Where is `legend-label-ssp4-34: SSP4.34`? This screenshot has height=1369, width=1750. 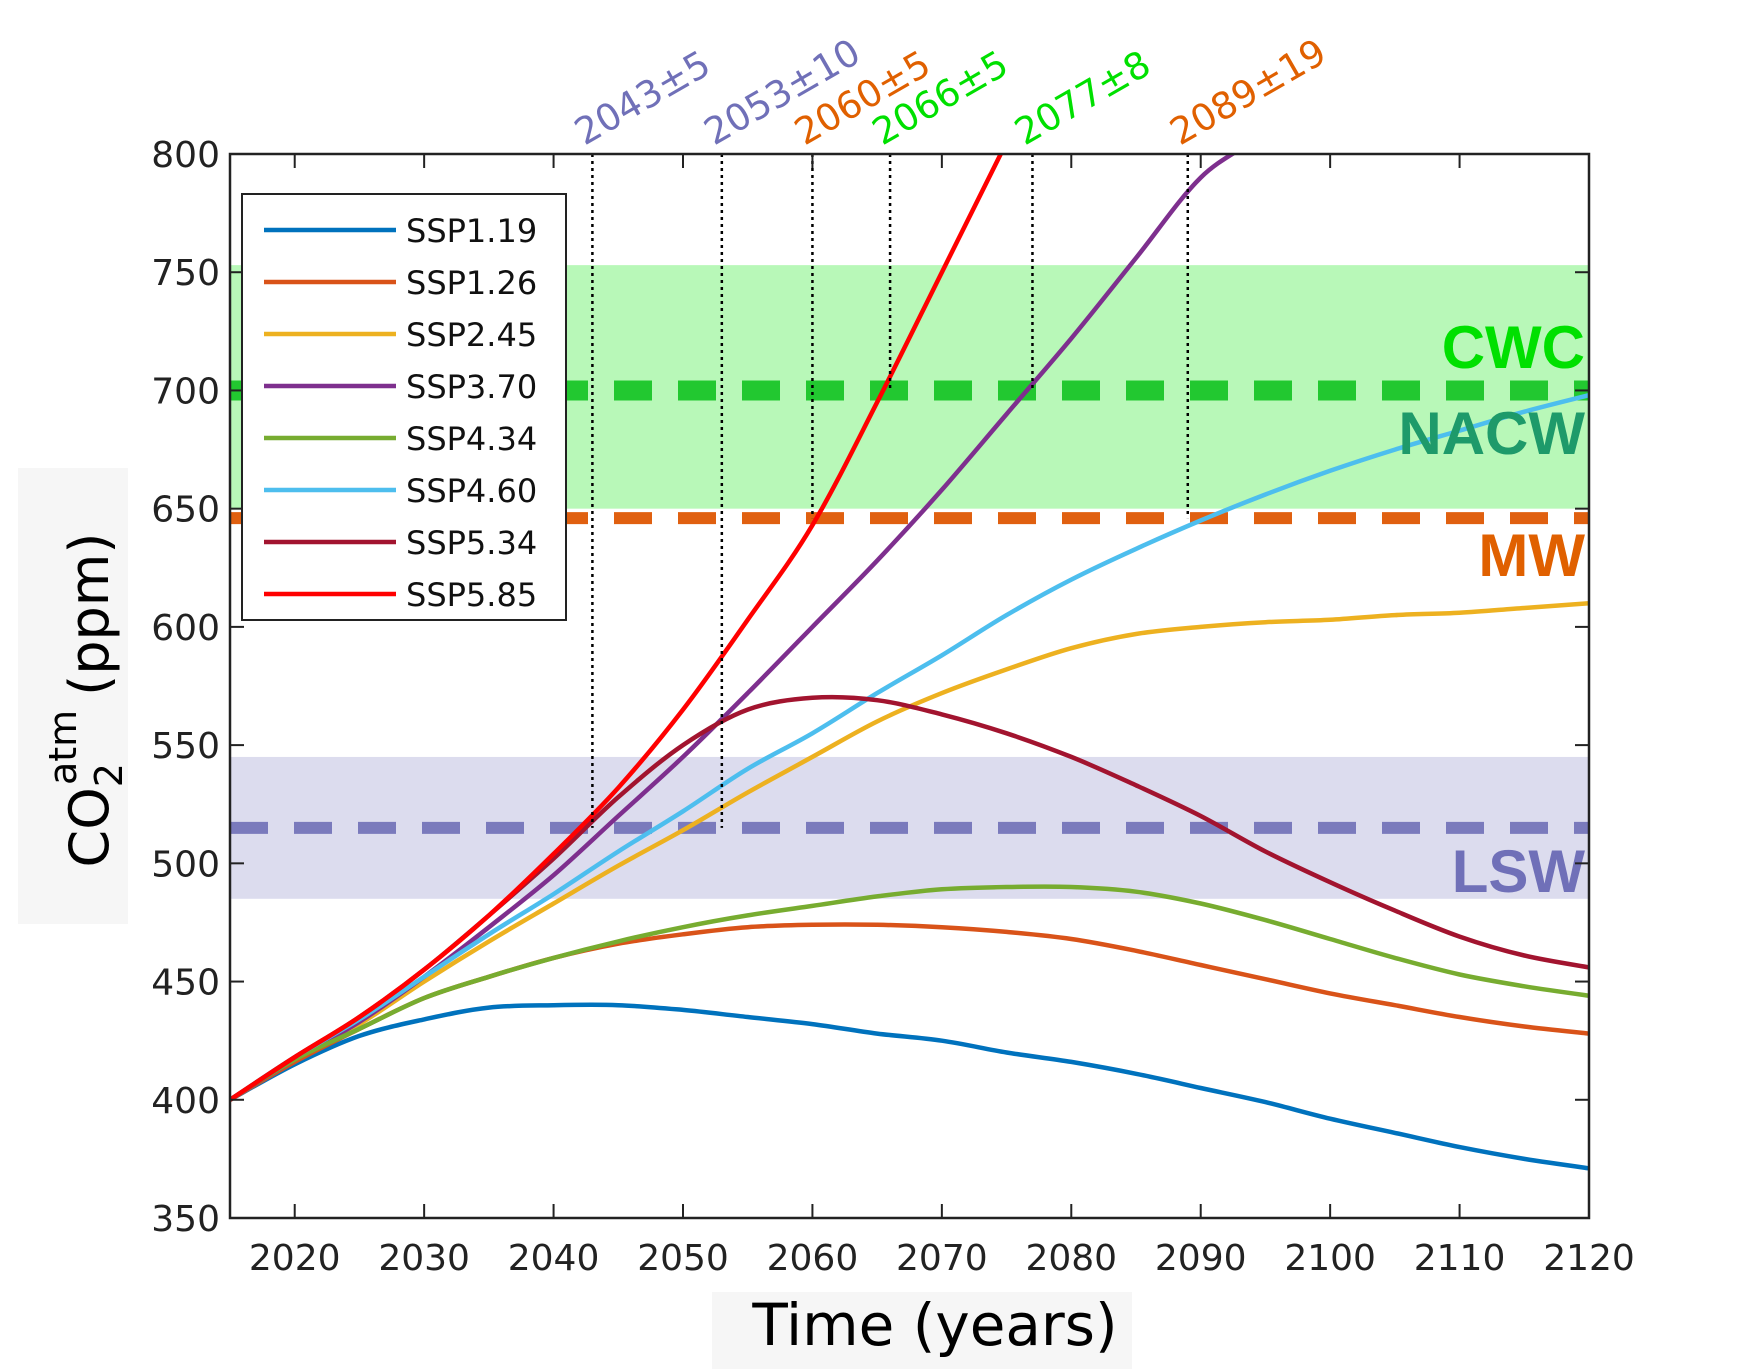
legend-label-ssp4-34: SSP4.34 is located at coordinates (471, 439).